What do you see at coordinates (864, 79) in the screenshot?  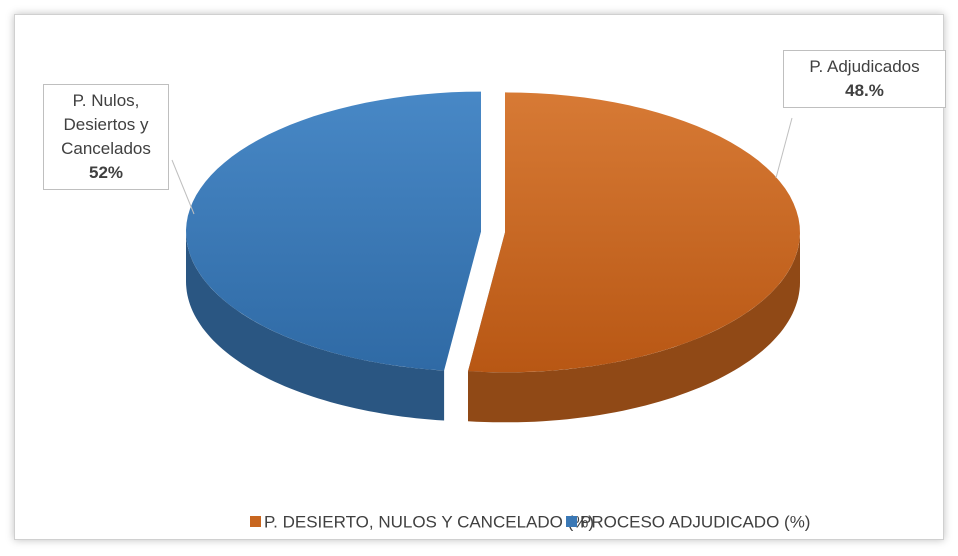 I see `callout: P. Adjudicados 48.%` at bounding box center [864, 79].